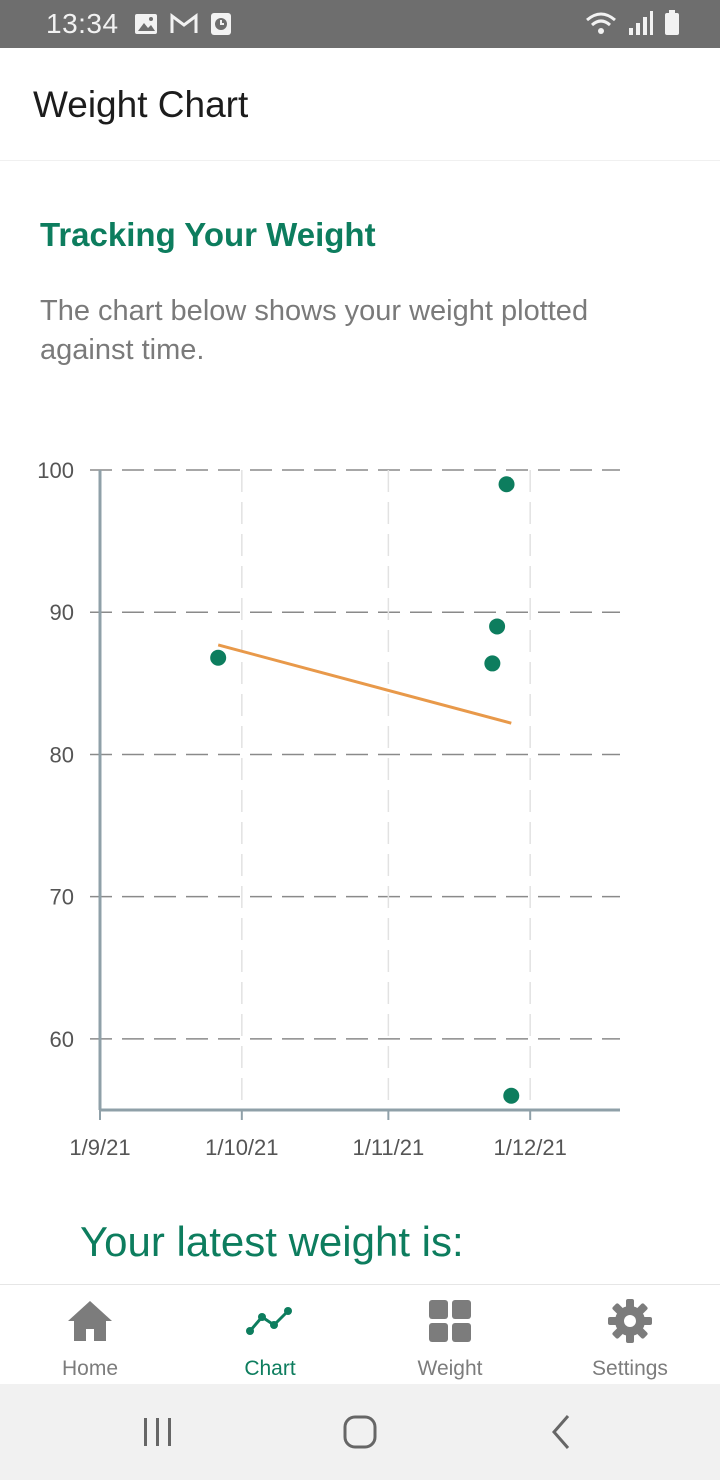 The height and width of the screenshot is (1480, 720). I want to click on grid-icon, so click(450, 1321).